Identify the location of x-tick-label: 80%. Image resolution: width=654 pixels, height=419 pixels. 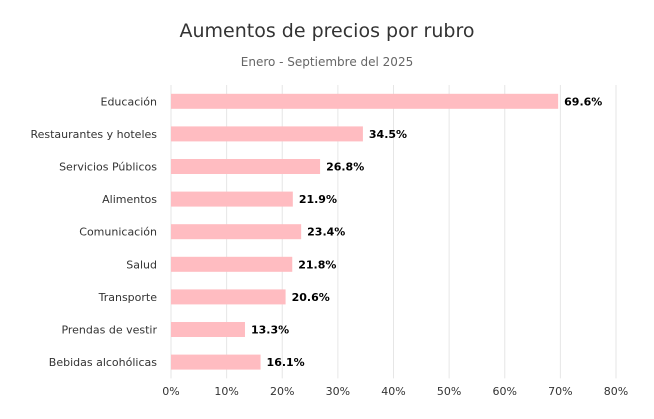
(616, 391).